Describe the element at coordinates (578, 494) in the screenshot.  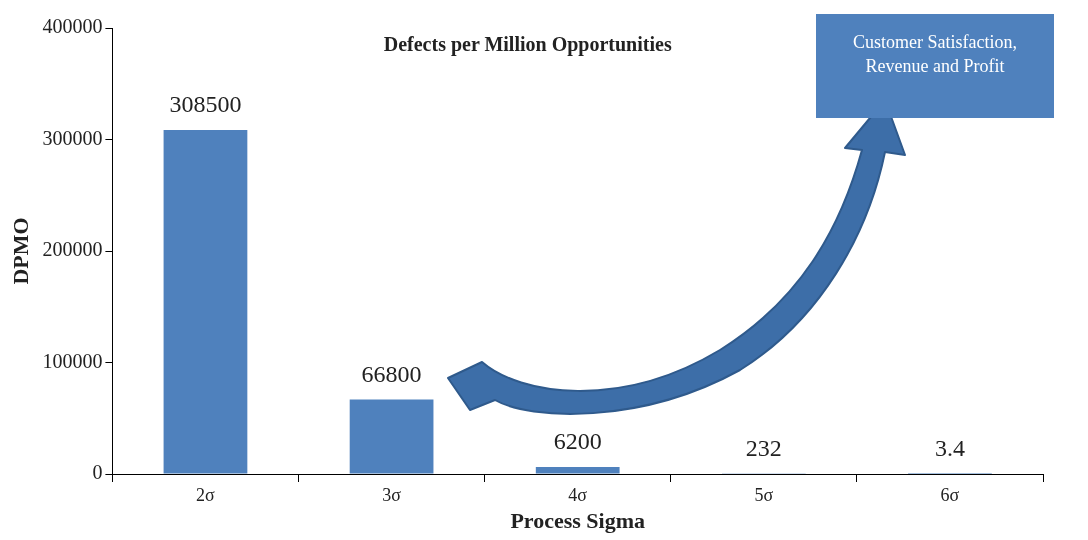
I see `x-tick-label: 4σ` at that location.